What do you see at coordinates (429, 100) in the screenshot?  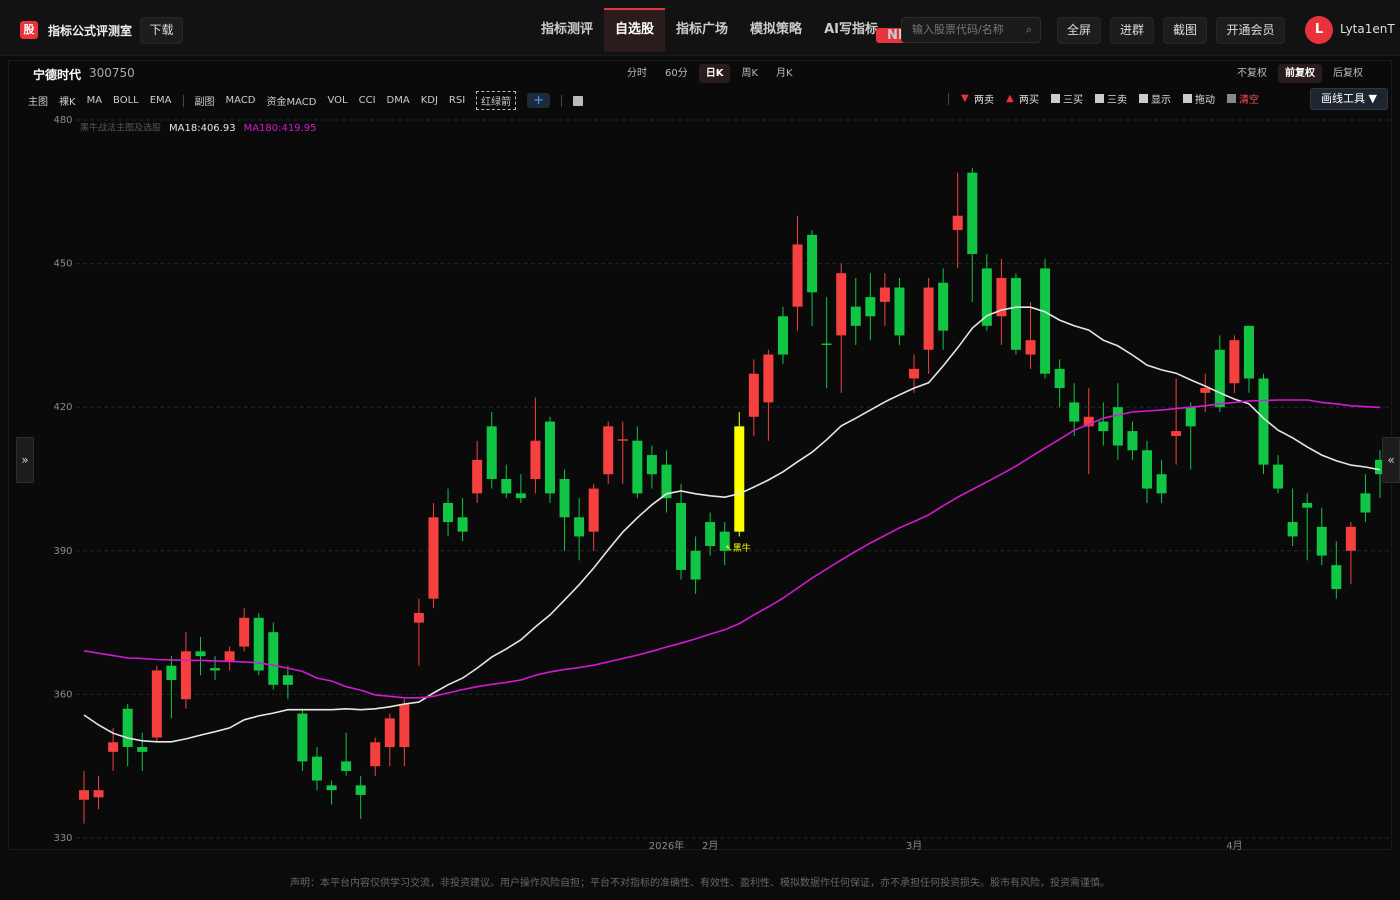 I see `sub-indicator: KDJ` at bounding box center [429, 100].